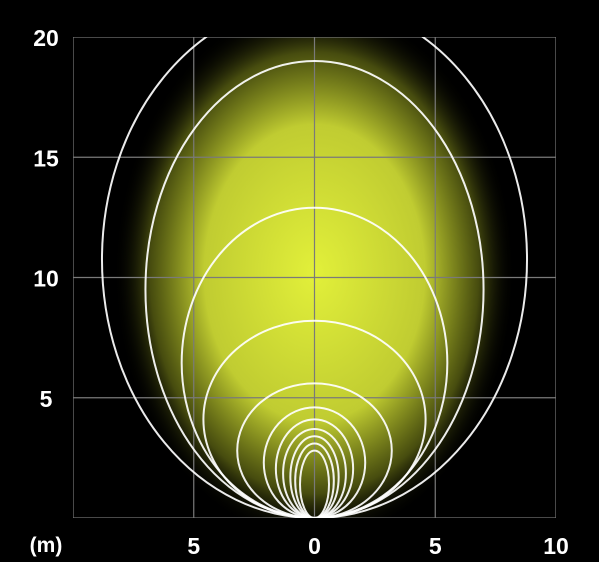  What do you see at coordinates (314, 546) in the screenshot?
I see `x-tick-label: 0` at bounding box center [314, 546].